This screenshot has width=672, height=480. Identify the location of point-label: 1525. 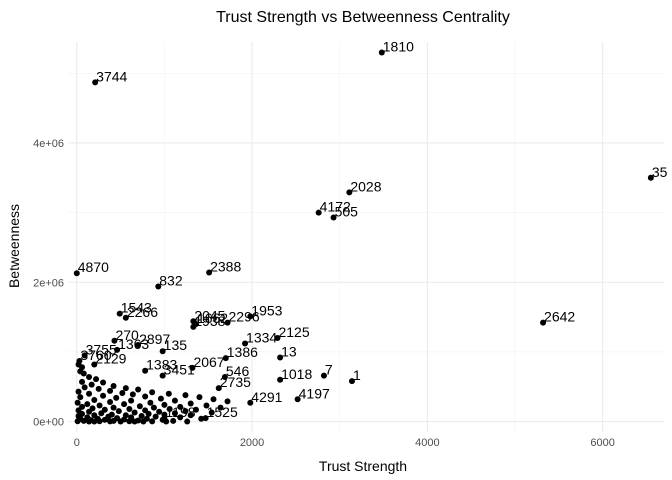
(222, 412).